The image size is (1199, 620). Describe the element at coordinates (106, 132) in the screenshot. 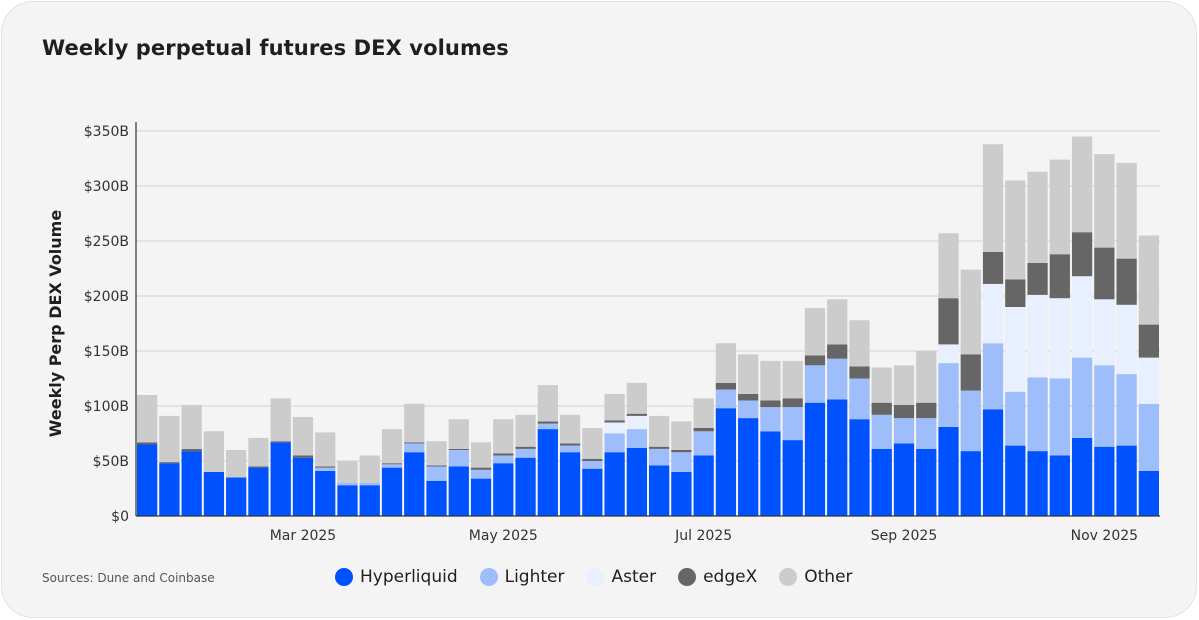

I see `y-tick-label: $350B` at that location.